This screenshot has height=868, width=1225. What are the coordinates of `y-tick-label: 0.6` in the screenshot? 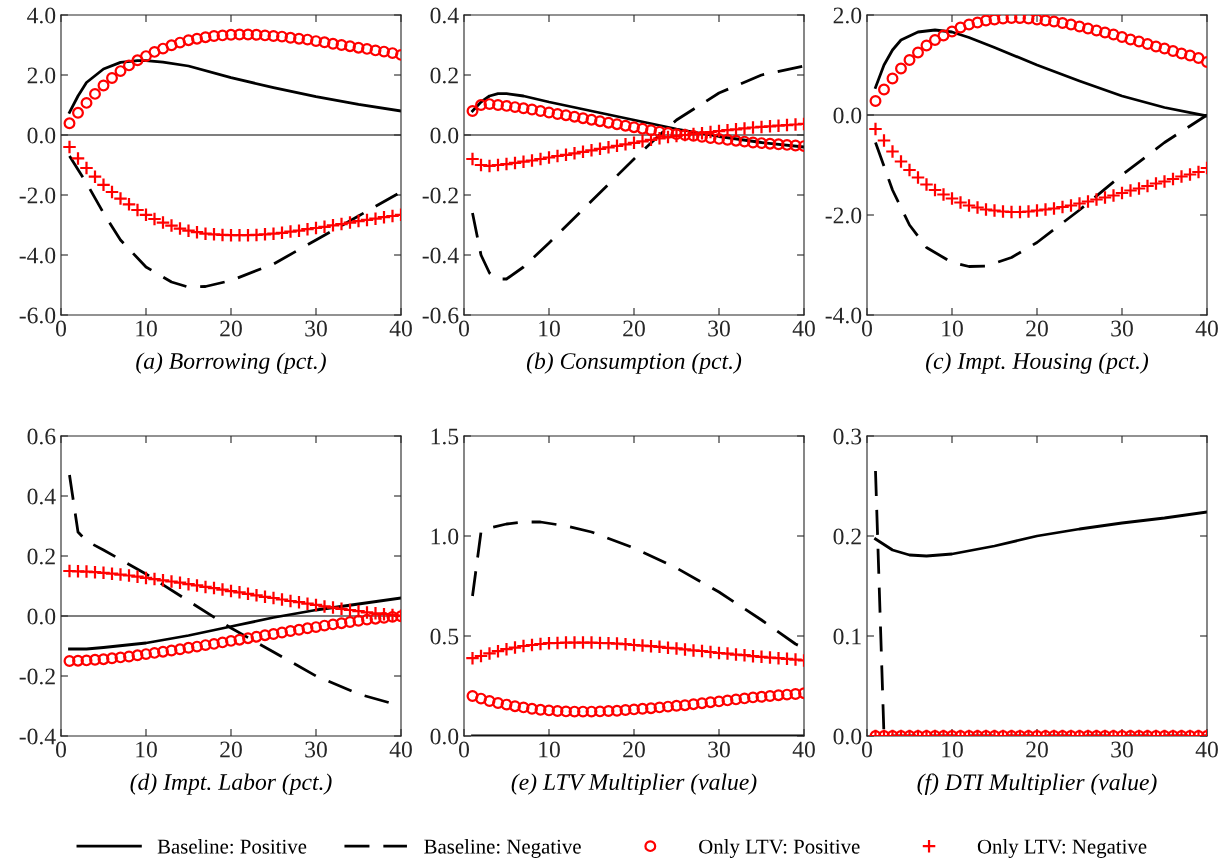 It's located at (41, 436).